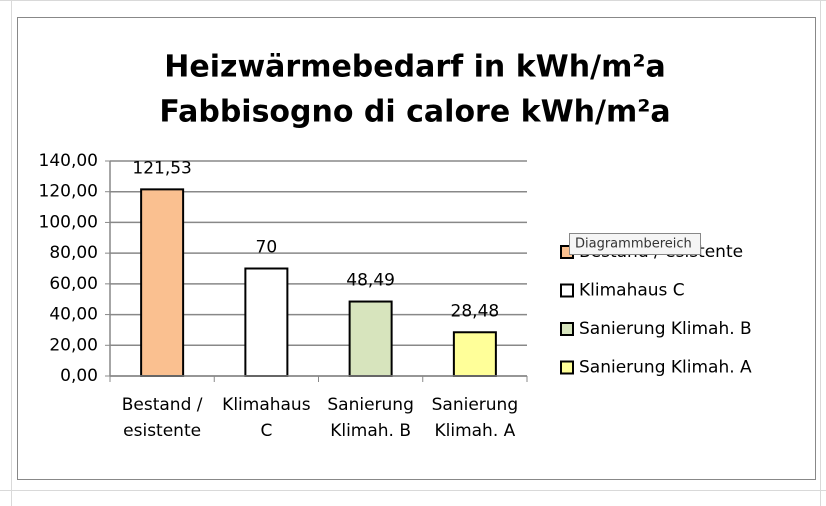 The height and width of the screenshot is (506, 826). Describe the element at coordinates (370, 418) in the screenshot. I see `x-tick-label: Sanierung Klimah. B` at that location.